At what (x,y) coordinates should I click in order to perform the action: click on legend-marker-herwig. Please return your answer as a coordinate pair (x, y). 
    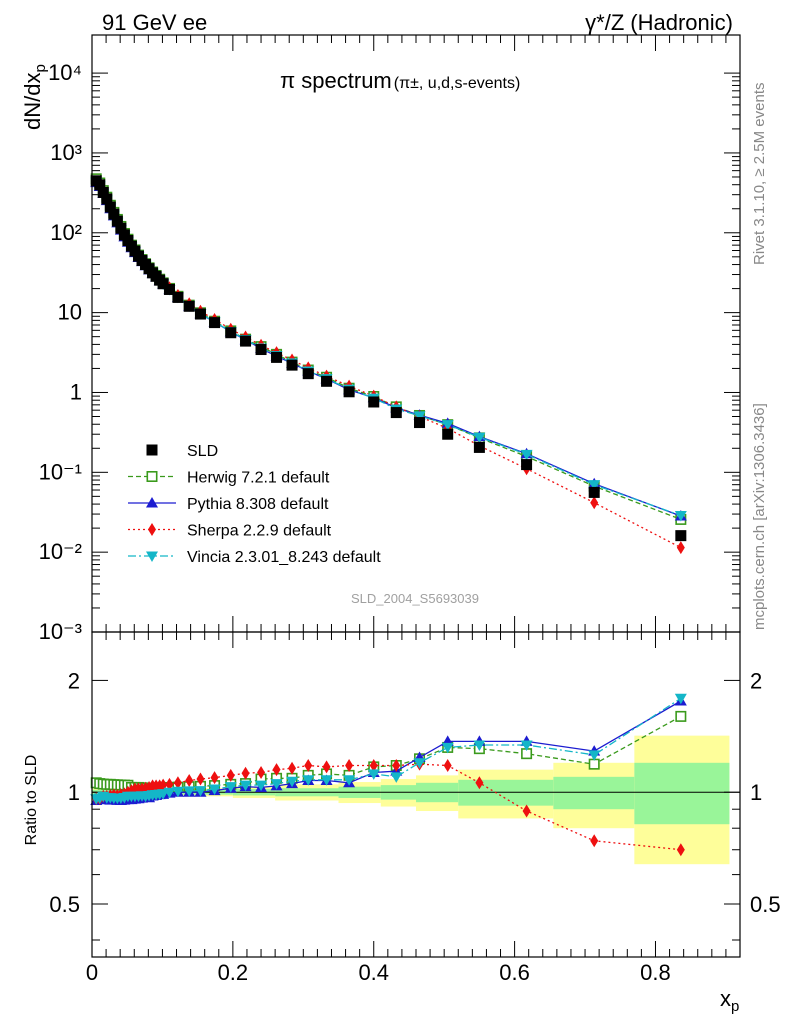
    Looking at the image, I should click on (152, 476).